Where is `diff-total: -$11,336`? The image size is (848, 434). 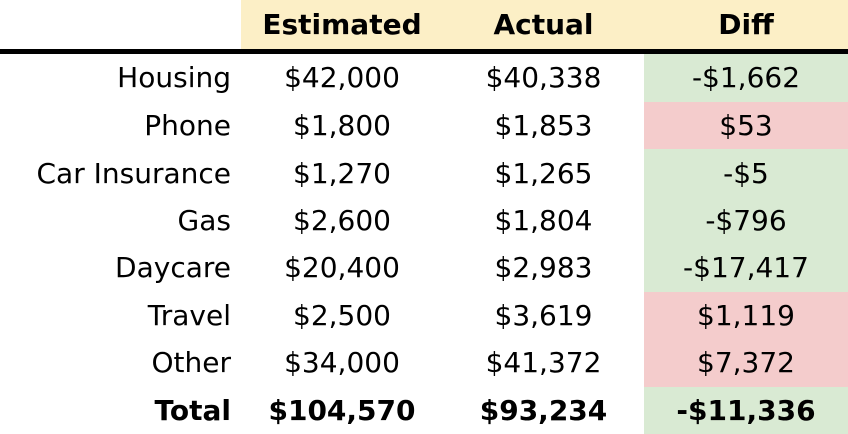 diff-total: -$11,336 is located at coordinates (746, 410).